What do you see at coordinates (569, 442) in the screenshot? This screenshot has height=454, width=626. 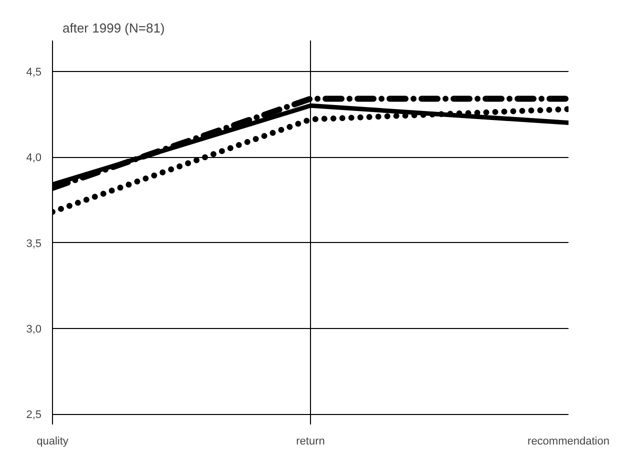 I see `x-tick-label: recommendation` at bounding box center [569, 442].